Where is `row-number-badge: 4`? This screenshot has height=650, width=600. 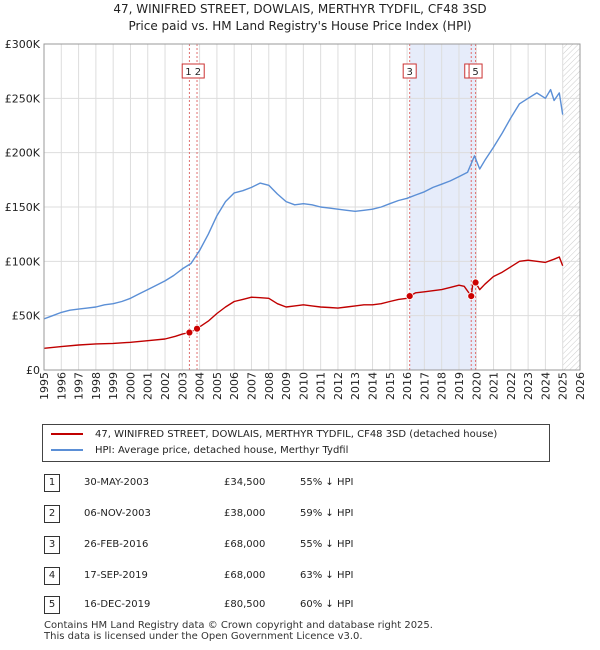
row-number-badge: 4 is located at coordinates (52, 576).